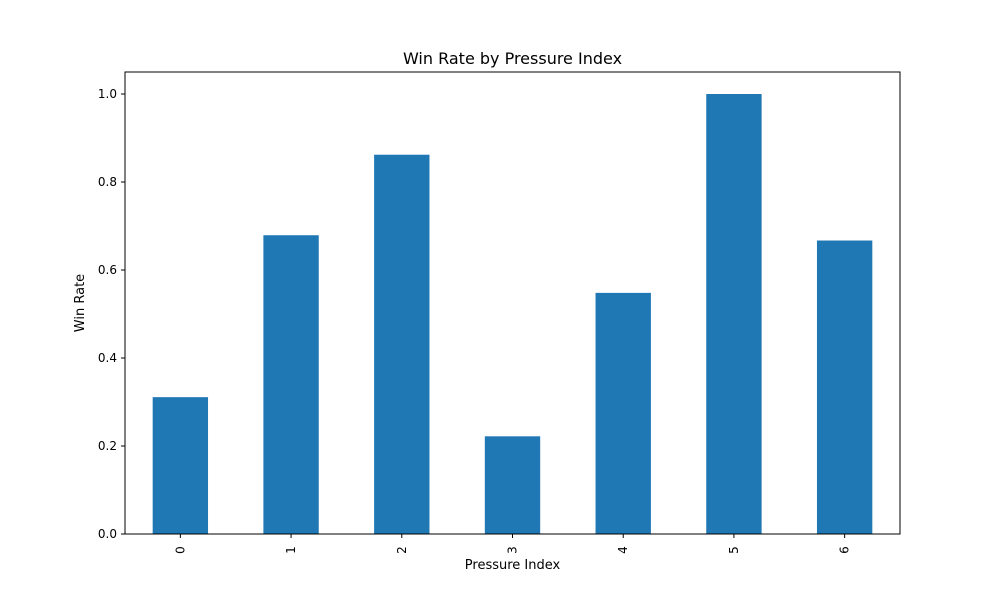 The image size is (1000, 600). What do you see at coordinates (80, 303) in the screenshot?
I see `y-axis-label: Win Rate` at bounding box center [80, 303].